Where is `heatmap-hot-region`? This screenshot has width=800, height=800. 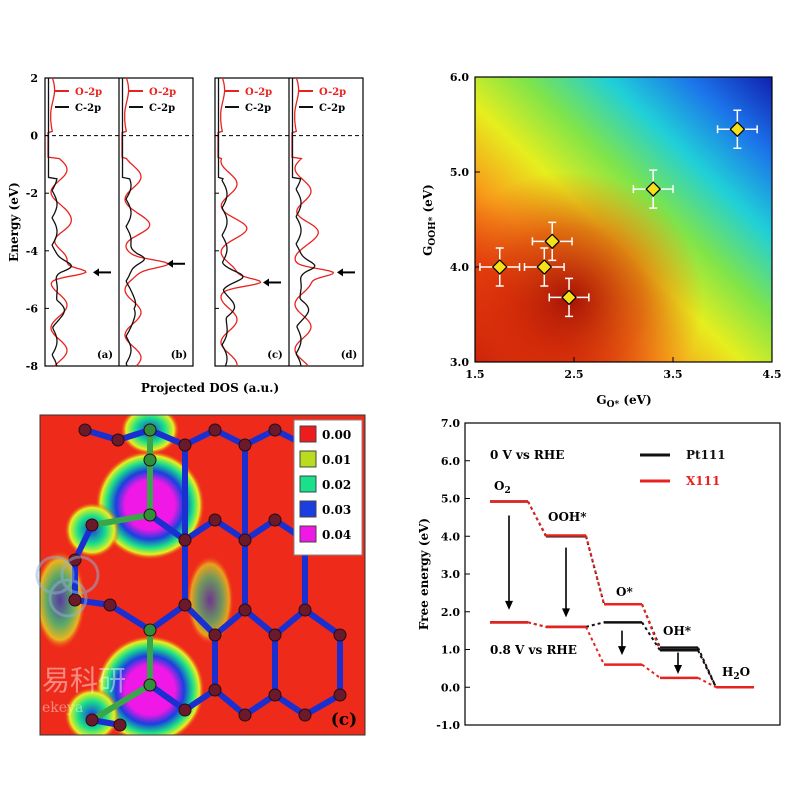 heatmap-hot-region is located at coordinates (623, 219).